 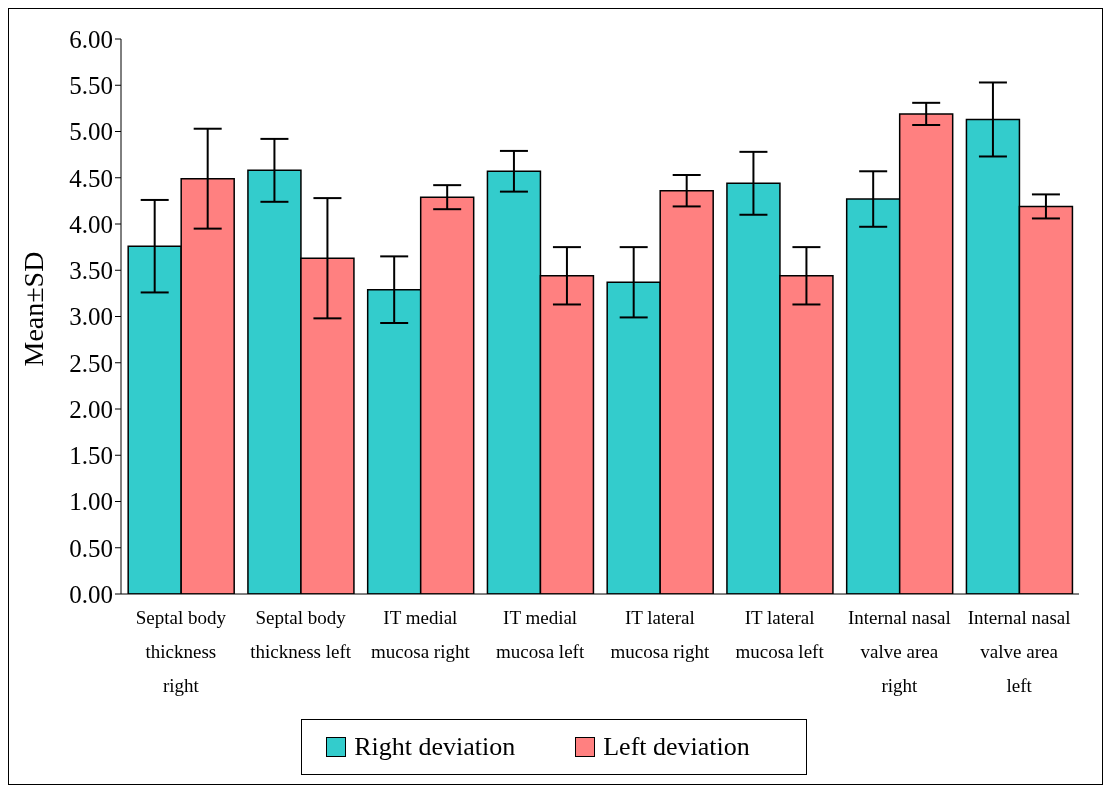 What do you see at coordinates (91, 456) in the screenshot?
I see `y-tick-label: 1.50` at bounding box center [91, 456].